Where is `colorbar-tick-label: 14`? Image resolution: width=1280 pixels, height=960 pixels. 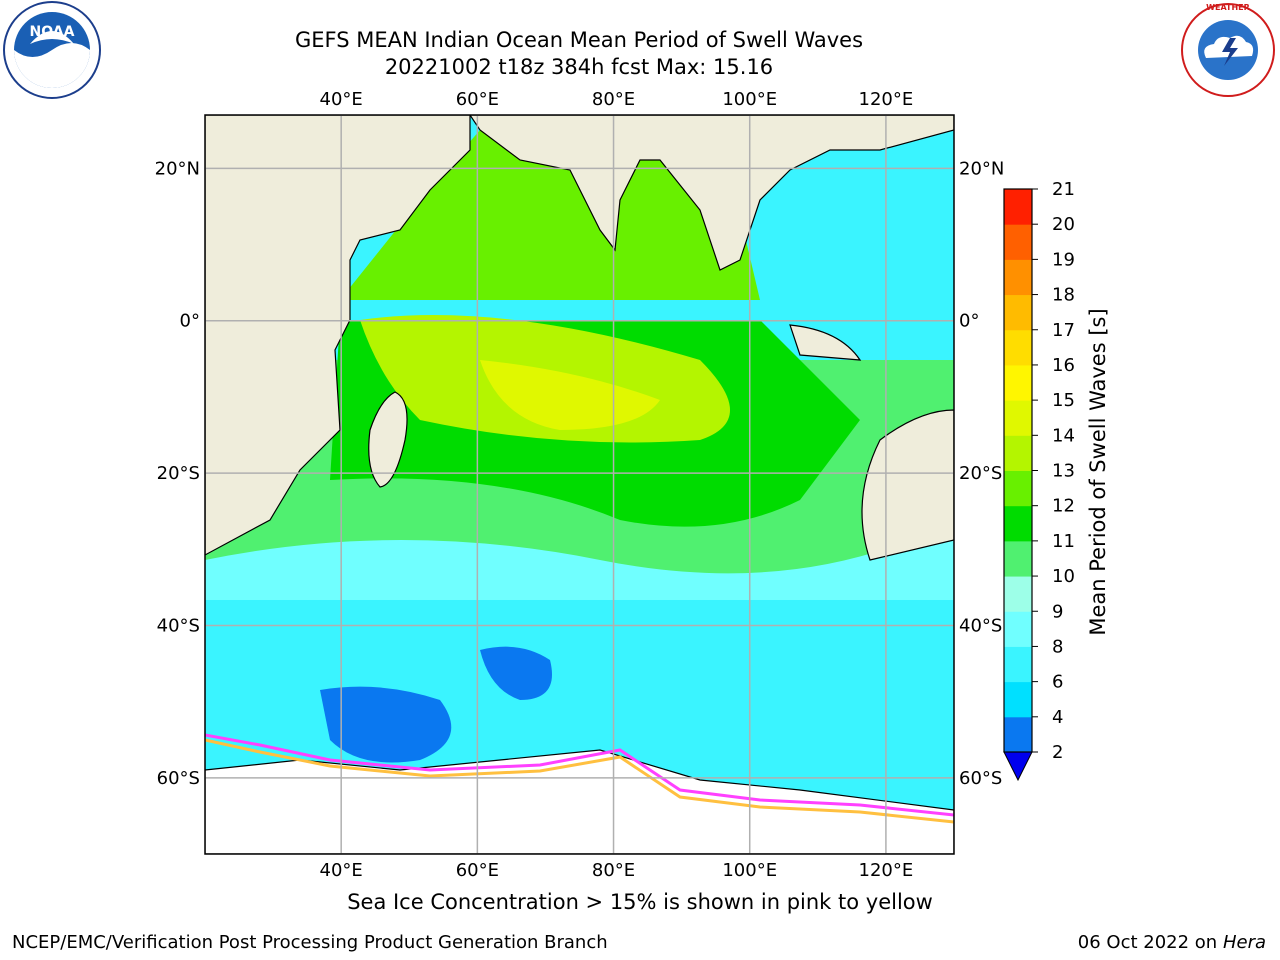 colorbar-tick-label: 14 is located at coordinates (1063, 435).